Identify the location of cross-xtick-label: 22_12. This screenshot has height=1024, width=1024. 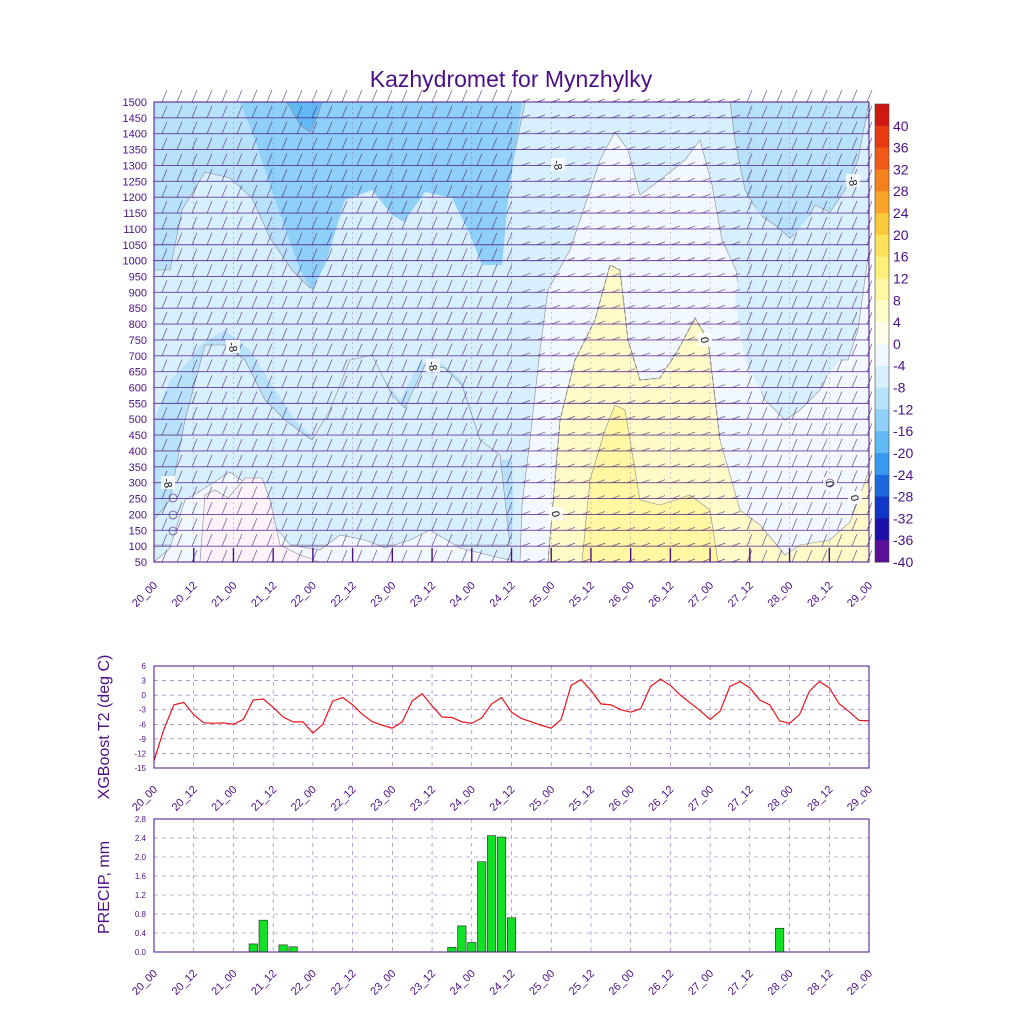
(344, 595).